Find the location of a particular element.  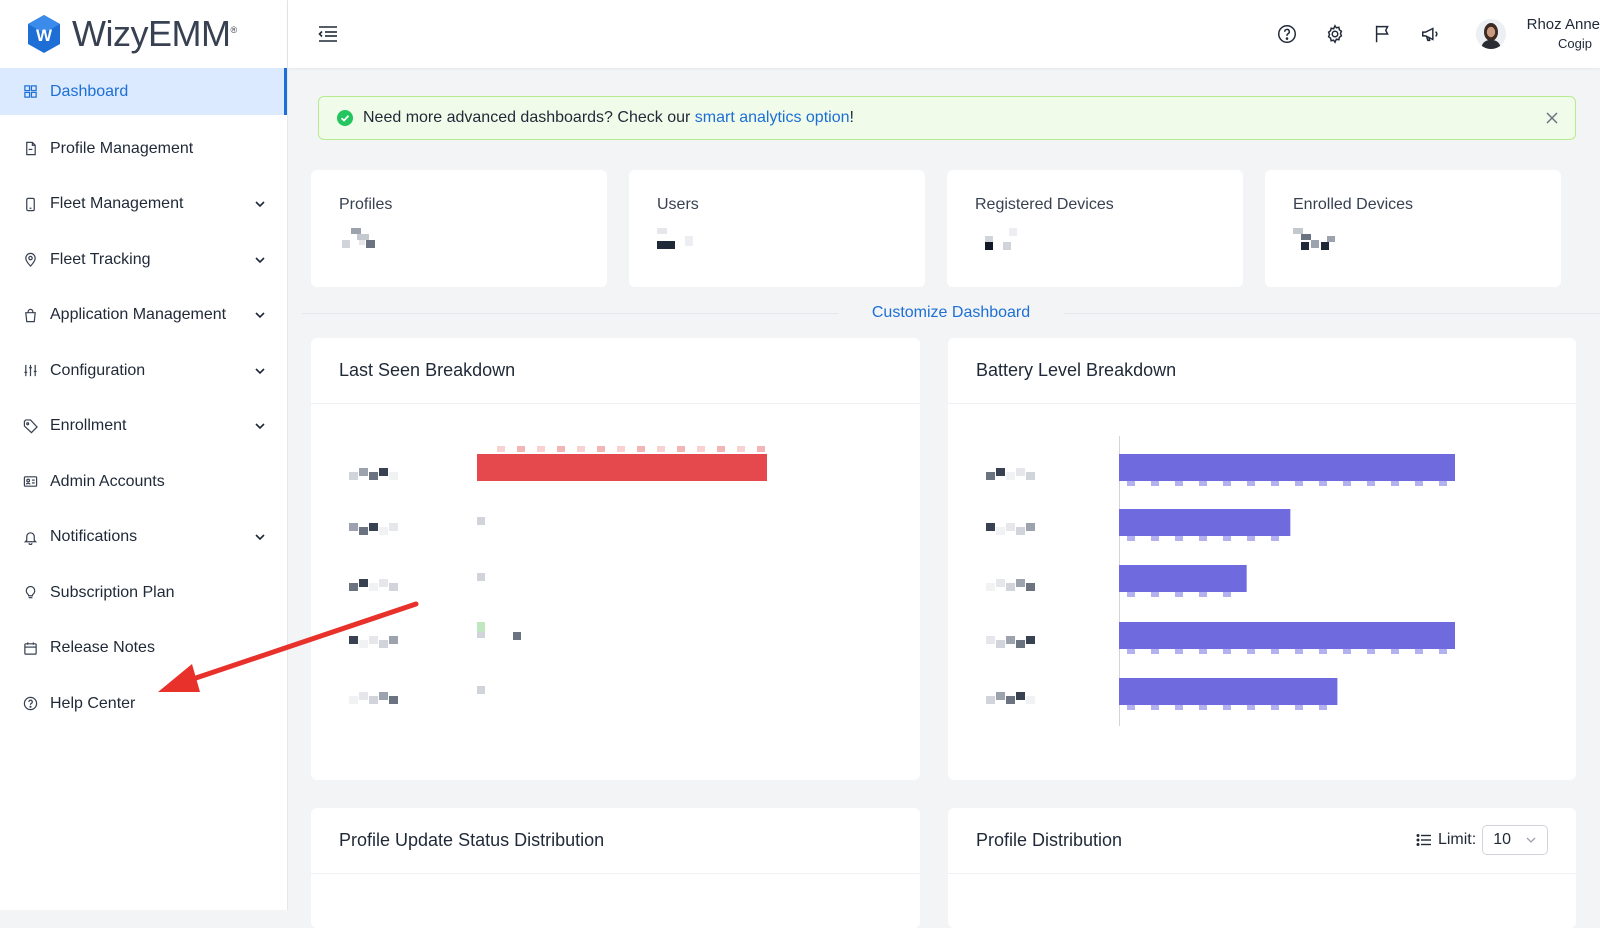

sidebar-item-label: Fleet Tracking is located at coordinates (151, 260).